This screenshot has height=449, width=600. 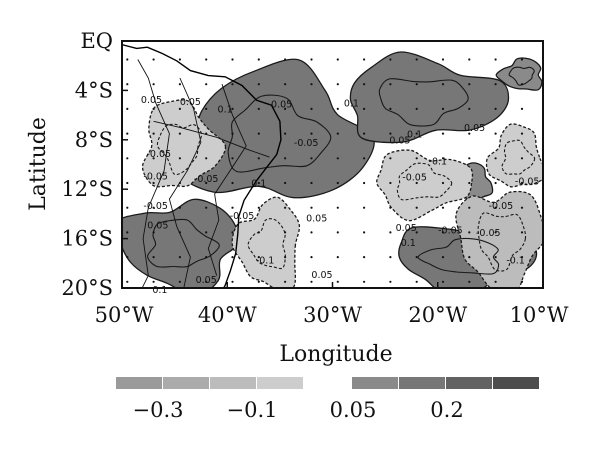 I want to click on y-tick-label: 8°S, so click(x=94, y=140).